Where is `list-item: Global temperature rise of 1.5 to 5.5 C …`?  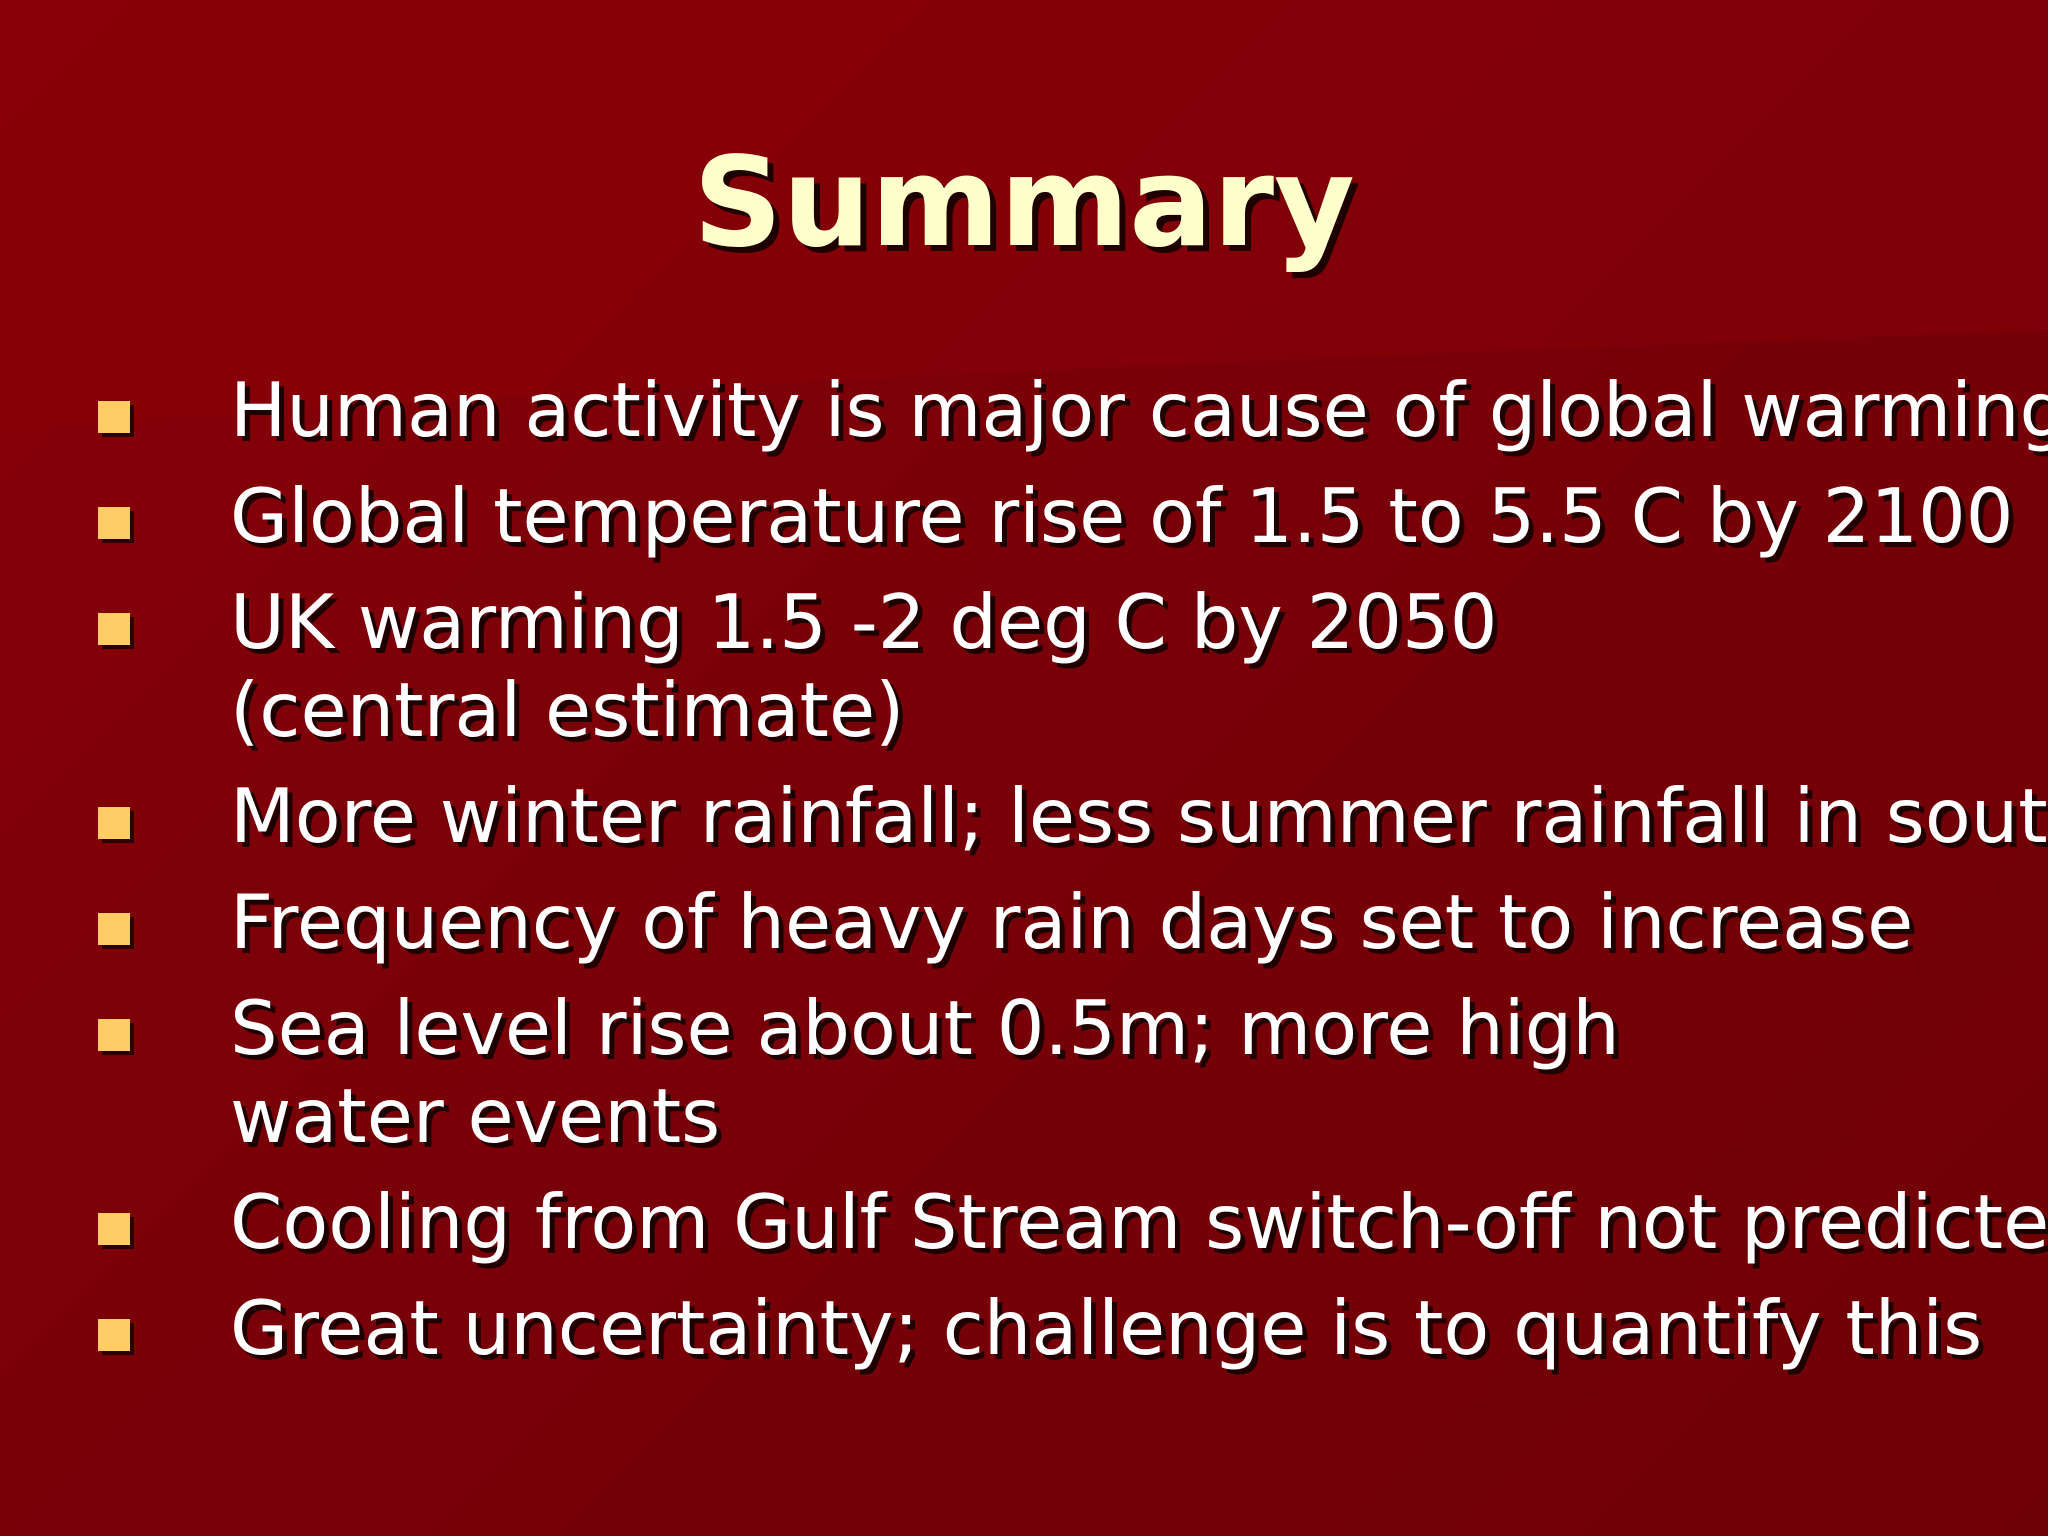 list-item: Global temperature rise of 1.5 to 5.5 C … is located at coordinates (1024, 516).